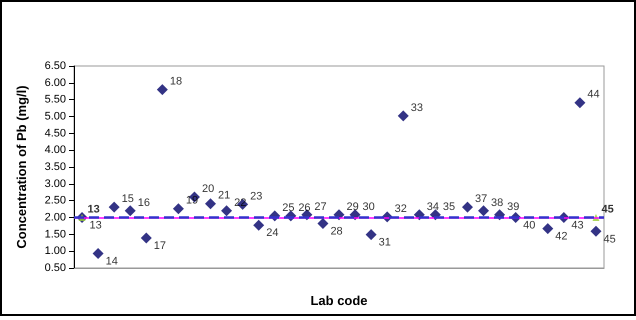  What do you see at coordinates (55, 251) in the screenshot?
I see `y-tick-label: 1.00` at bounding box center [55, 251].